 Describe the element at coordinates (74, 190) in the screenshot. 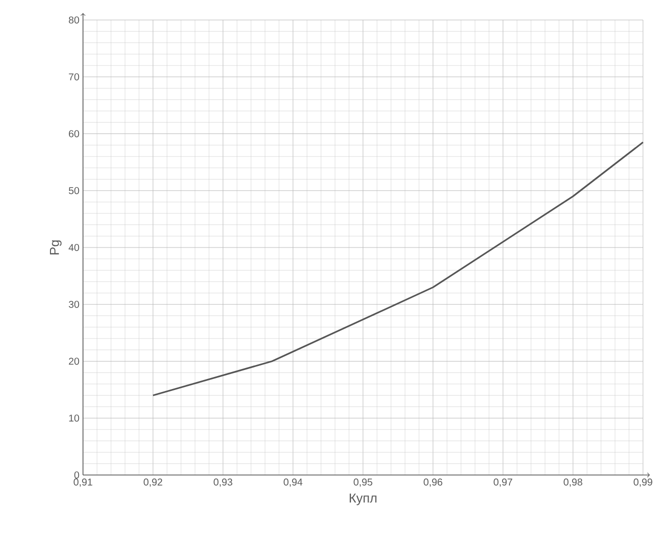

I see `y-tick-label: 50` at that location.